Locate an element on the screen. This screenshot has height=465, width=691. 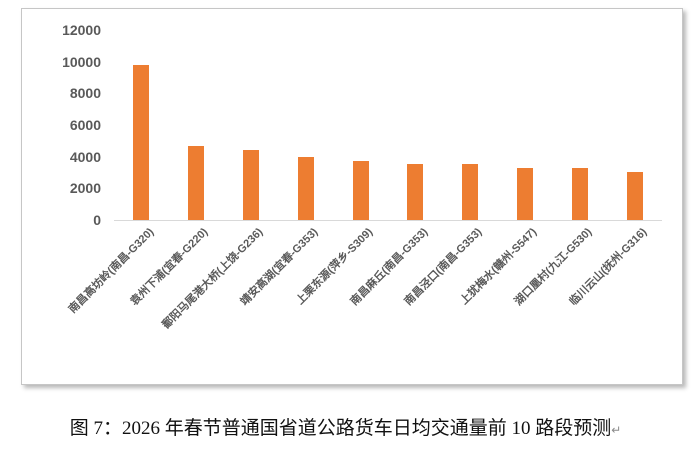
y-tick-label: 10000 is located at coordinates (81, 61).